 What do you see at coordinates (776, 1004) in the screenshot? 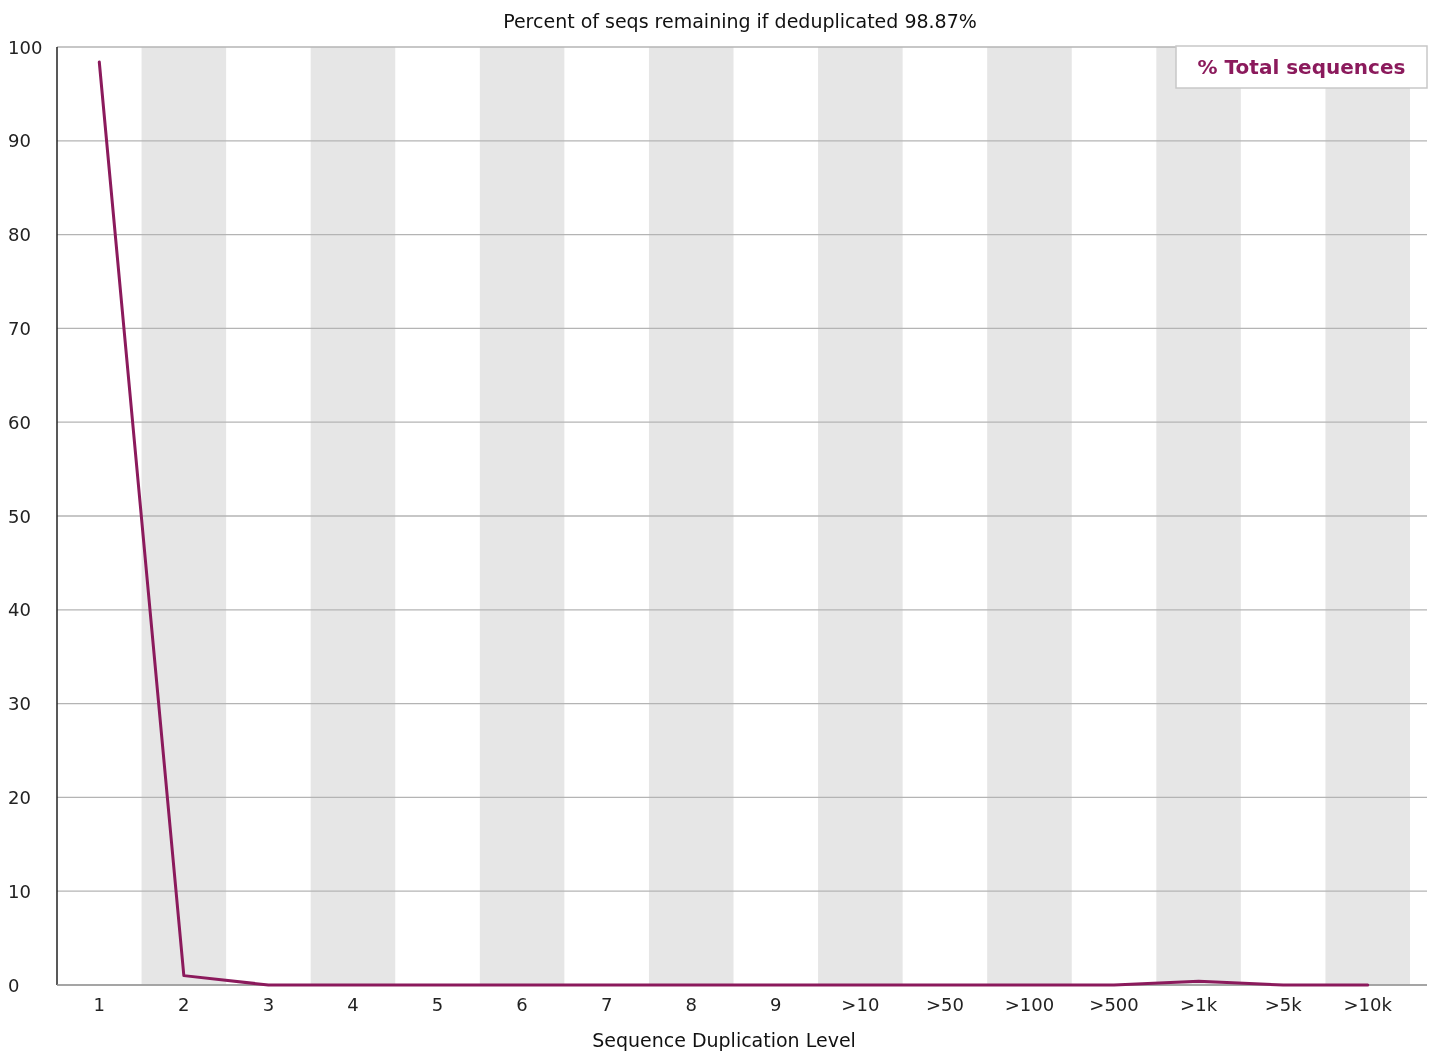
I see `x-tick-label: 9` at bounding box center [776, 1004].